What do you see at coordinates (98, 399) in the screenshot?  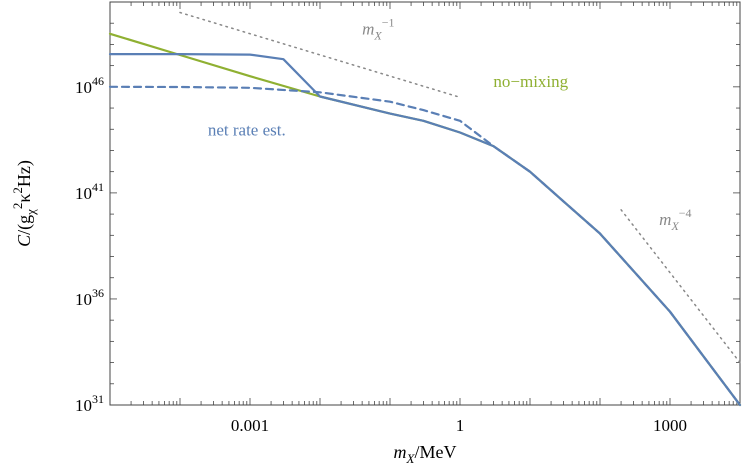 I see `y-tick-exponent: 31` at bounding box center [98, 399].